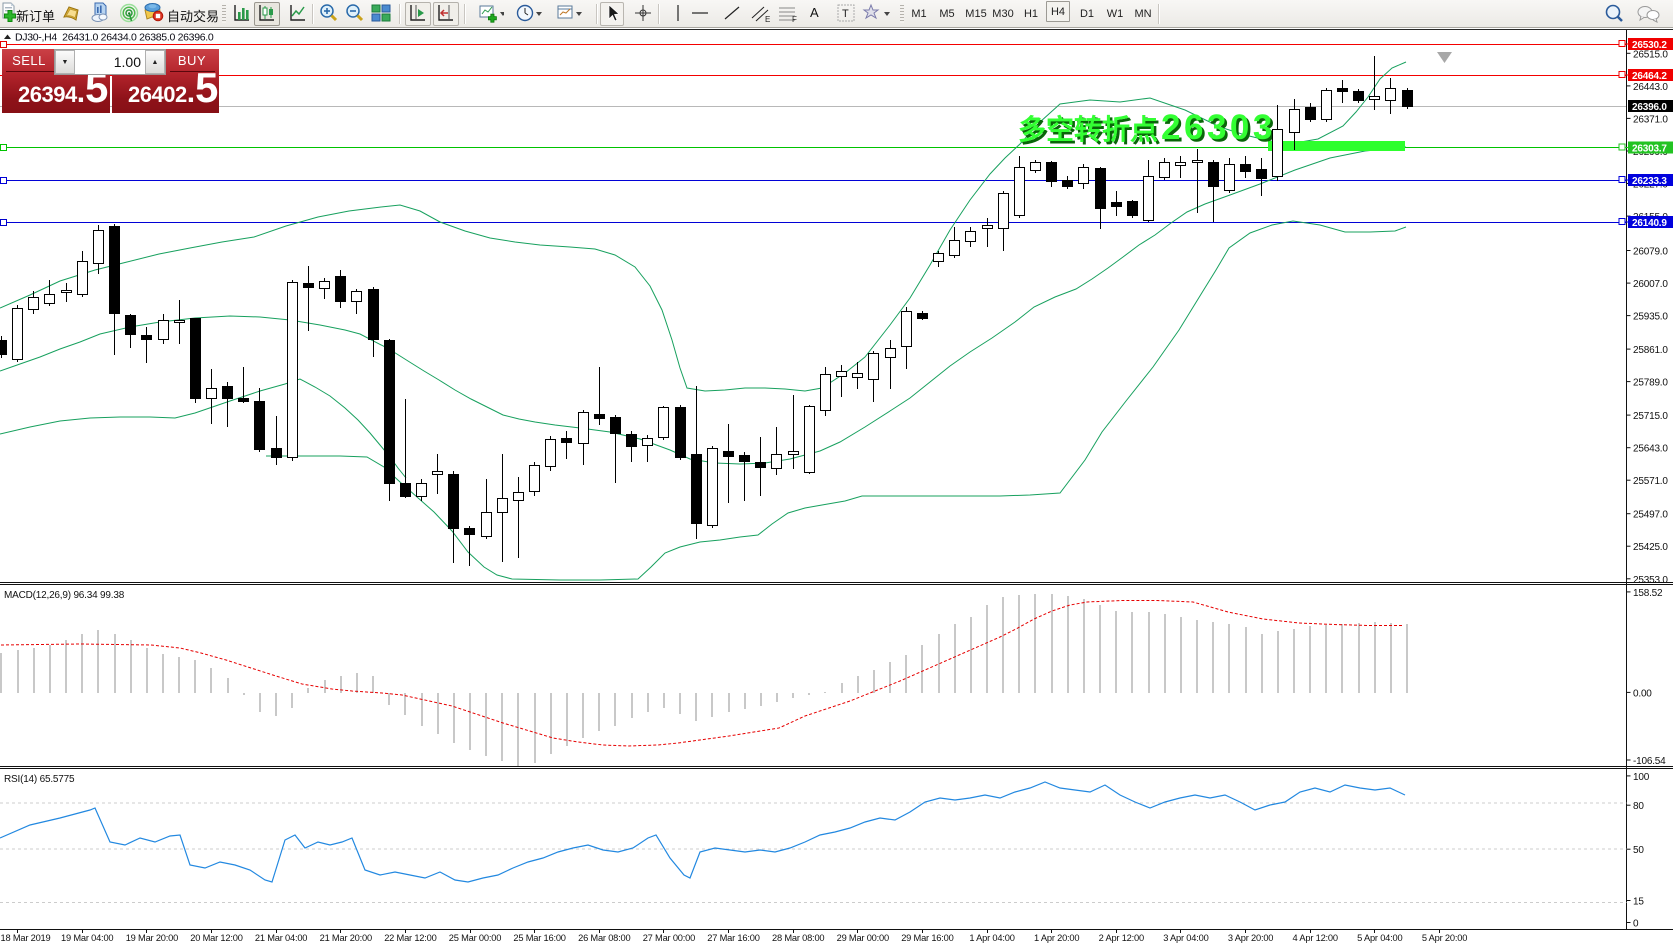  What do you see at coordinates (845, 14) in the screenshot?
I see `svg-text: T` at bounding box center [845, 14].